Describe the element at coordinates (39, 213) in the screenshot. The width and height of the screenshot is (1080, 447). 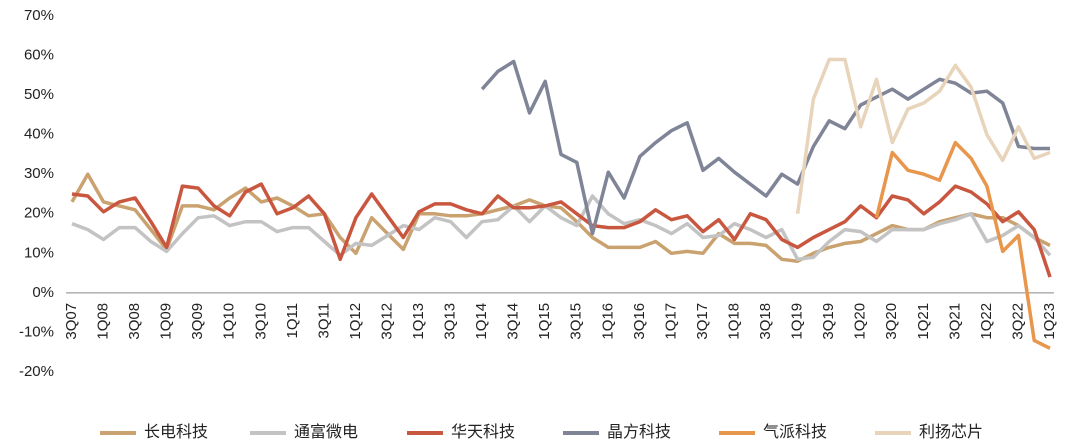
I see `y-tick-label: 20%` at that location.